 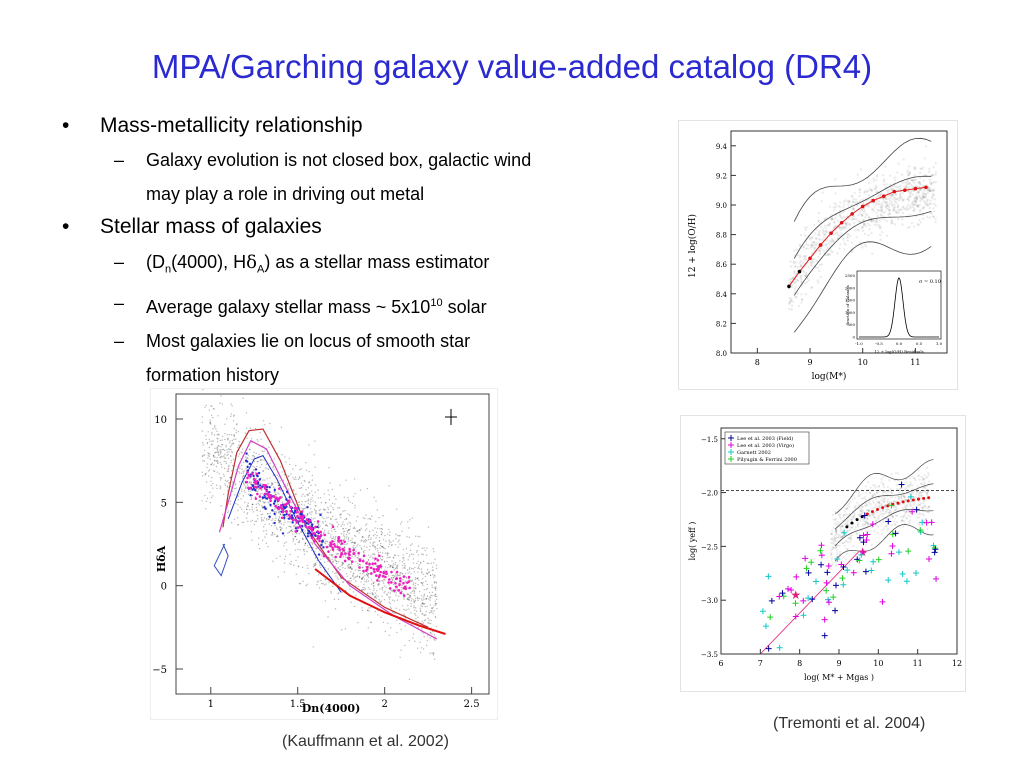 What do you see at coordinates (898, 351) in the screenshot?
I see `inset-x-label: 12 + log(O/H) Residuals` at bounding box center [898, 351].